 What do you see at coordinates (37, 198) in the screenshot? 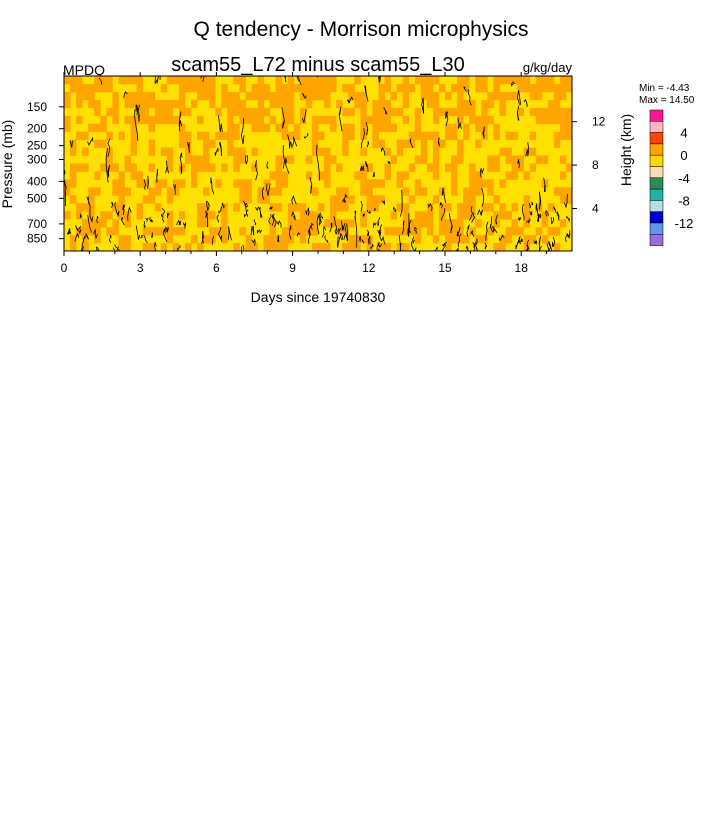
I see `y-tick-label: 500` at bounding box center [37, 198].